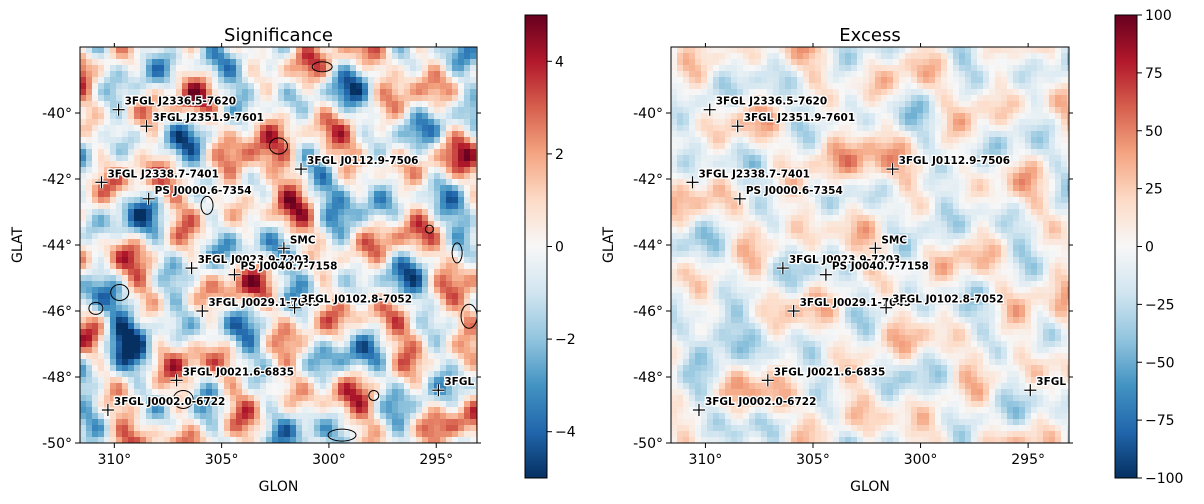 The height and width of the screenshot is (504, 1204). Describe the element at coordinates (462, 382) in the screenshot. I see `source-label: 3FGL J` at that location.